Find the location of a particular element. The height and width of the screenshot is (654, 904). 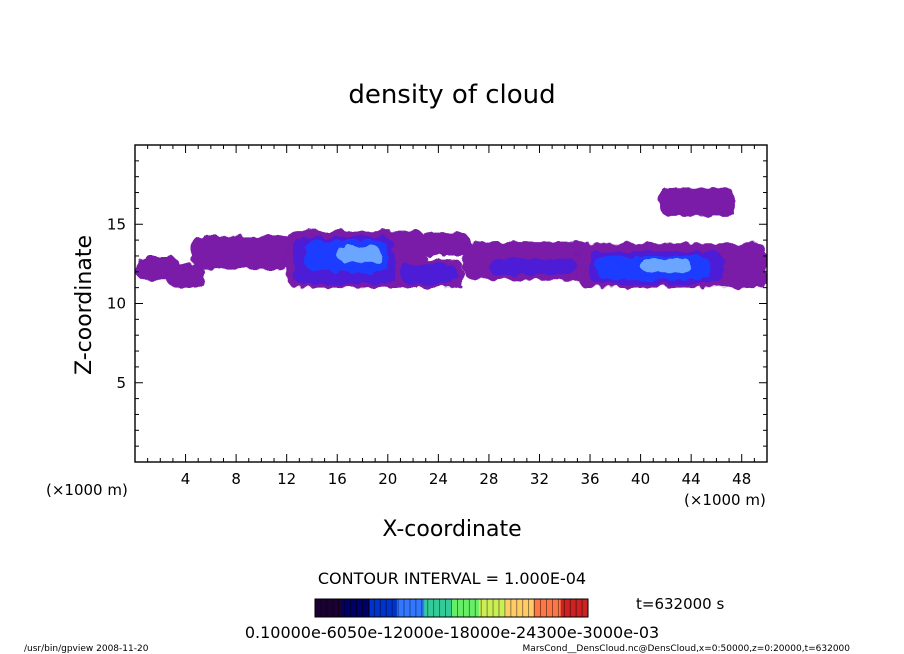

x-axis-tick-labels: 4 8 12 16 20 24 28 32 36 40 44 48 is located at coordinates (466, 479).